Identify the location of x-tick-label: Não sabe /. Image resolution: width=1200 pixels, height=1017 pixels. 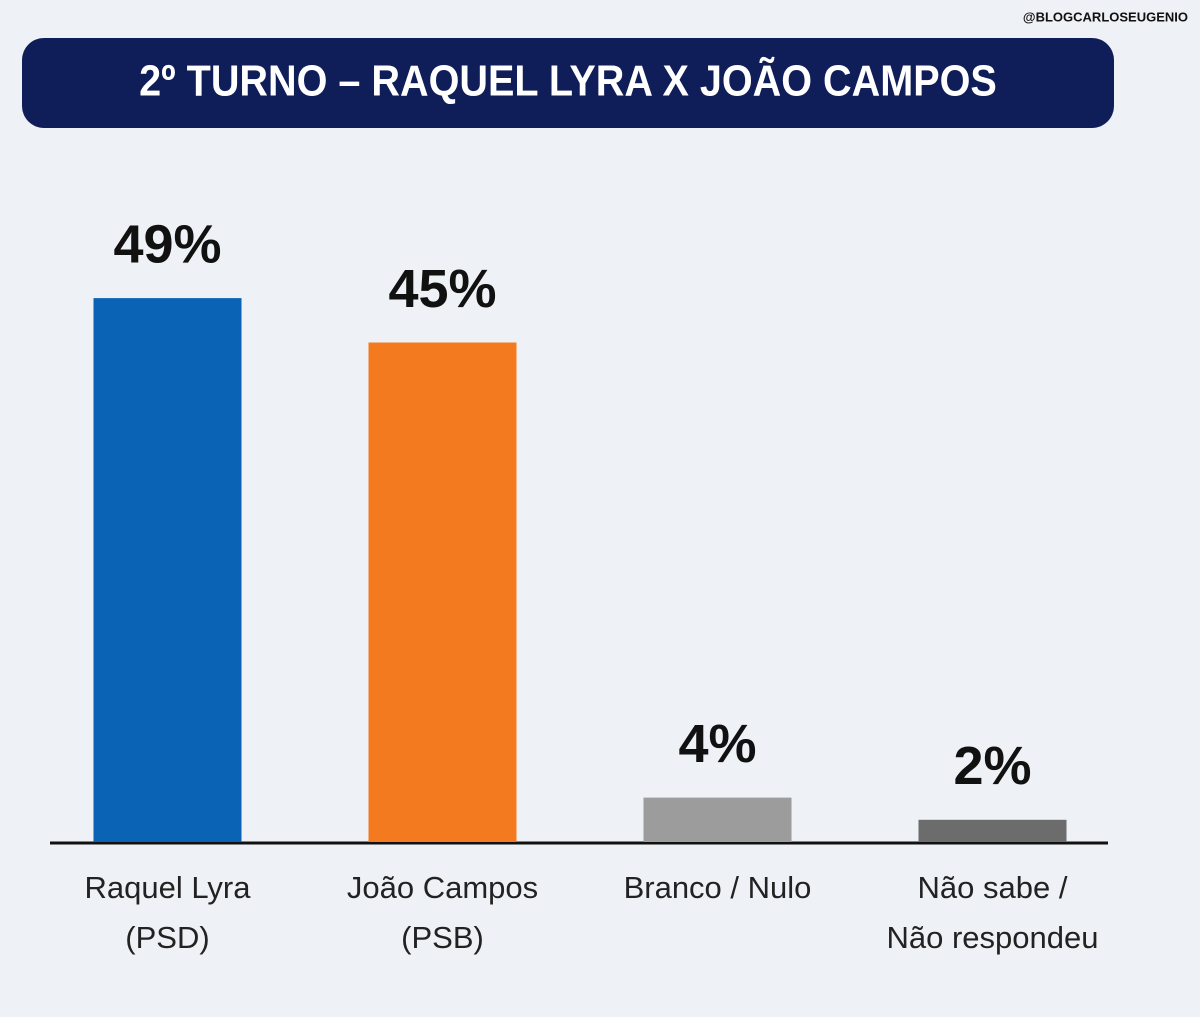
(993, 887).